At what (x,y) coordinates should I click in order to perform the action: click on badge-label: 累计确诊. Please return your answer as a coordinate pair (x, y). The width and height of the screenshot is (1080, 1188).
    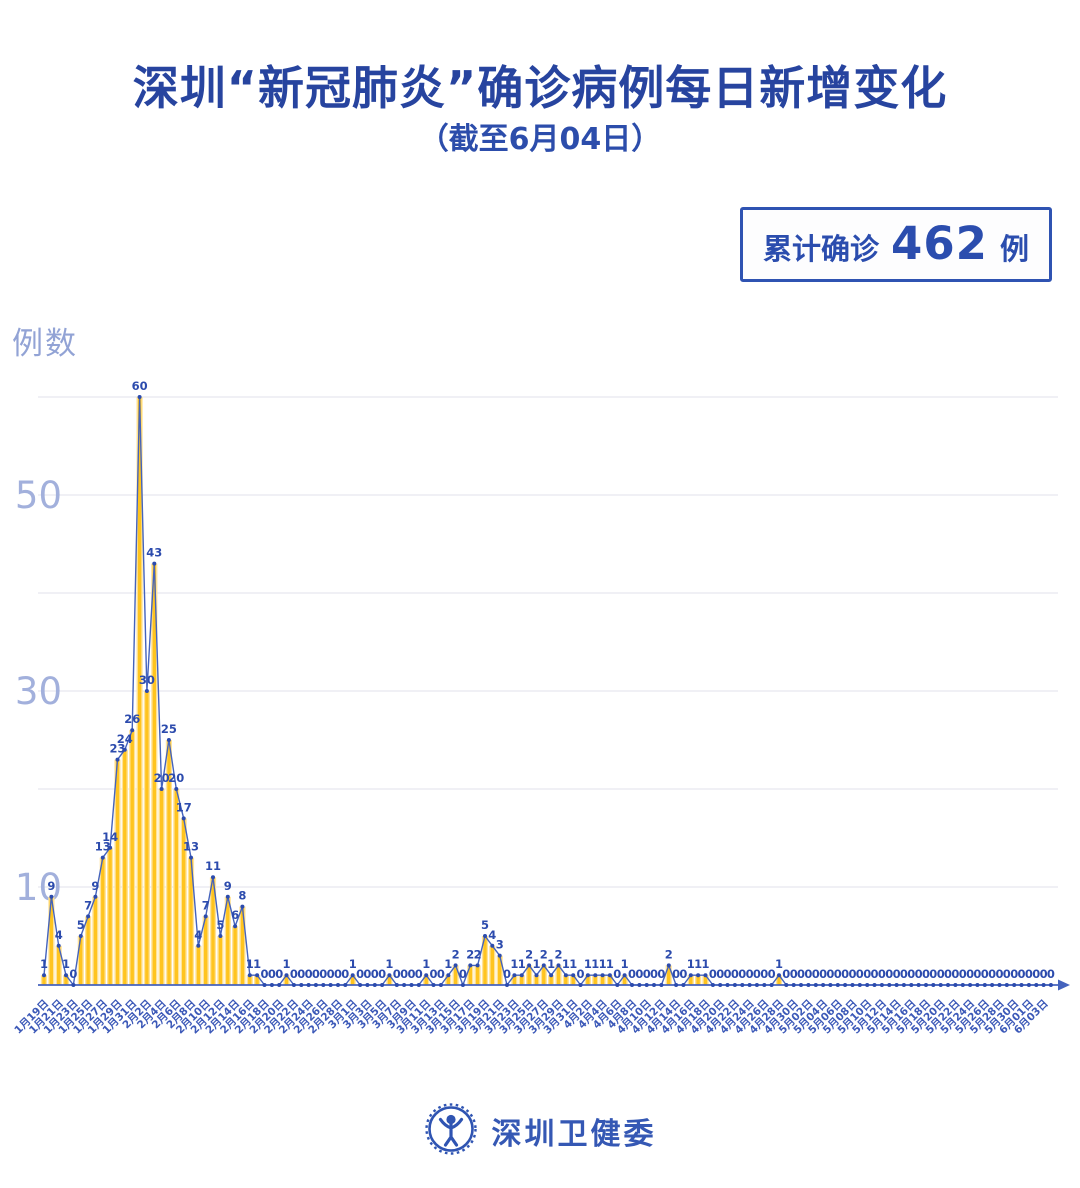
    Looking at the image, I should click on (821, 249).